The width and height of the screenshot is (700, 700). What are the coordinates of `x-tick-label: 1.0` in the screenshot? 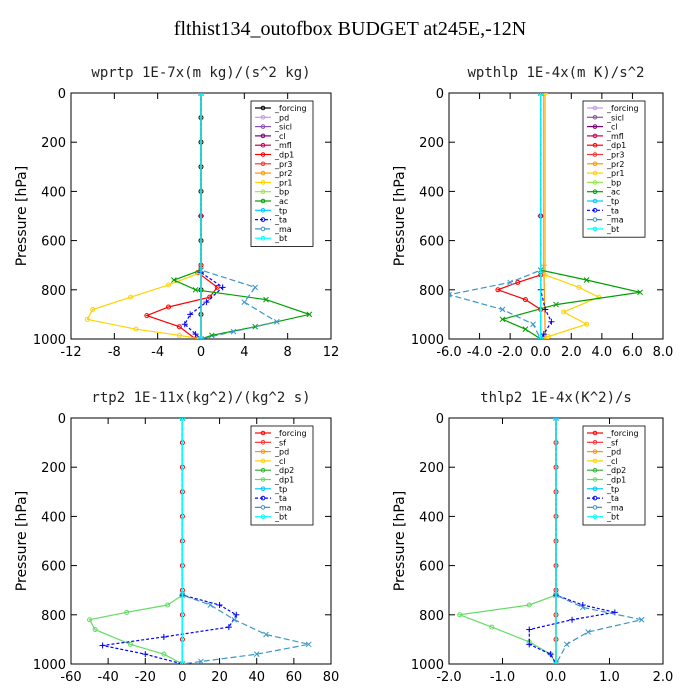 It's located at (609, 677).